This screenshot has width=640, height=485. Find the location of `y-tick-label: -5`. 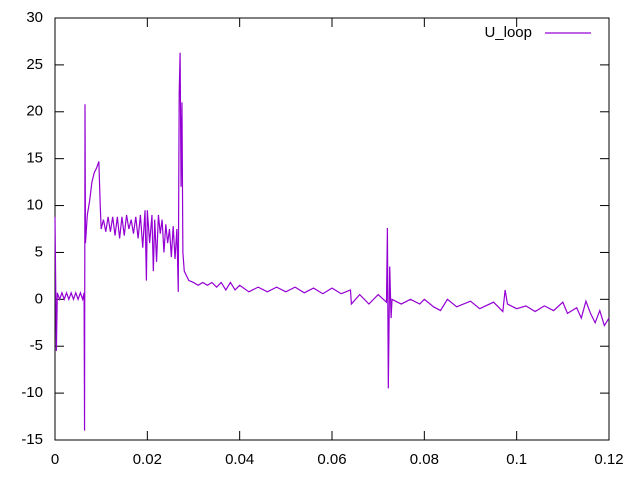

y-tick-label: -5 is located at coordinates (36, 345).